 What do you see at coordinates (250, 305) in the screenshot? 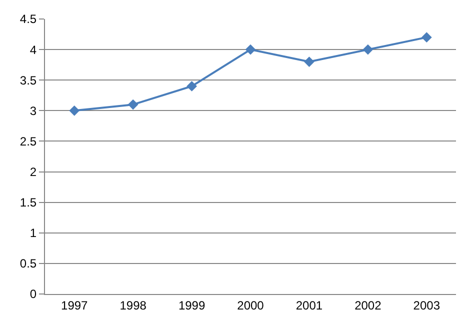
I see `x-tick-label: 2000` at bounding box center [250, 305].